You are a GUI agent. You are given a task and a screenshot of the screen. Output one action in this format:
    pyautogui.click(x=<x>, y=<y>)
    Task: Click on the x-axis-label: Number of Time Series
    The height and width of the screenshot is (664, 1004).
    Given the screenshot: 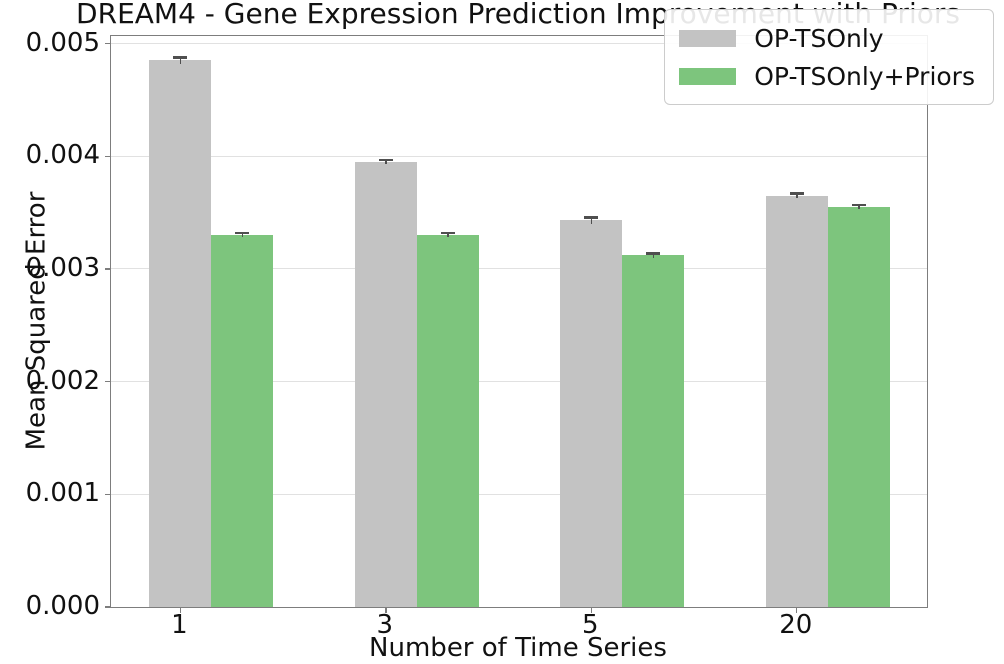 What is the action you would take?
    pyautogui.click(x=518, y=648)
    